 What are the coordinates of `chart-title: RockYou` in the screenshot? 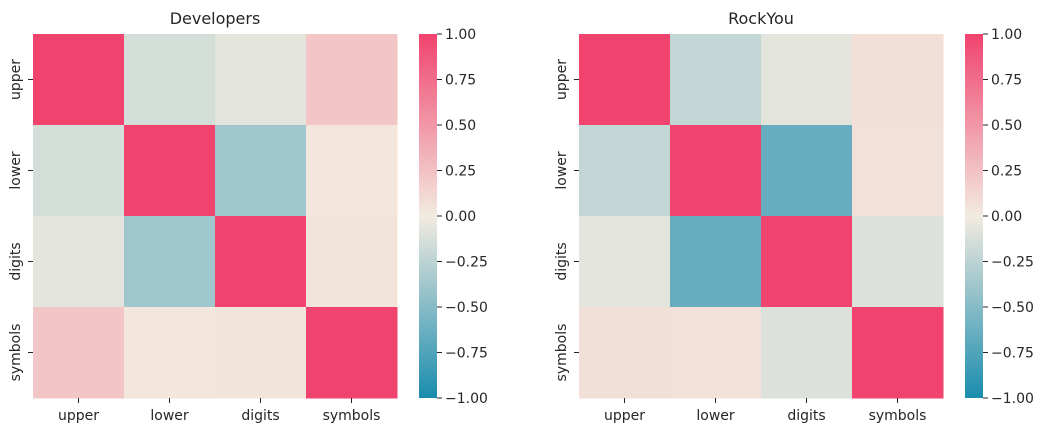 It's located at (761, 18).